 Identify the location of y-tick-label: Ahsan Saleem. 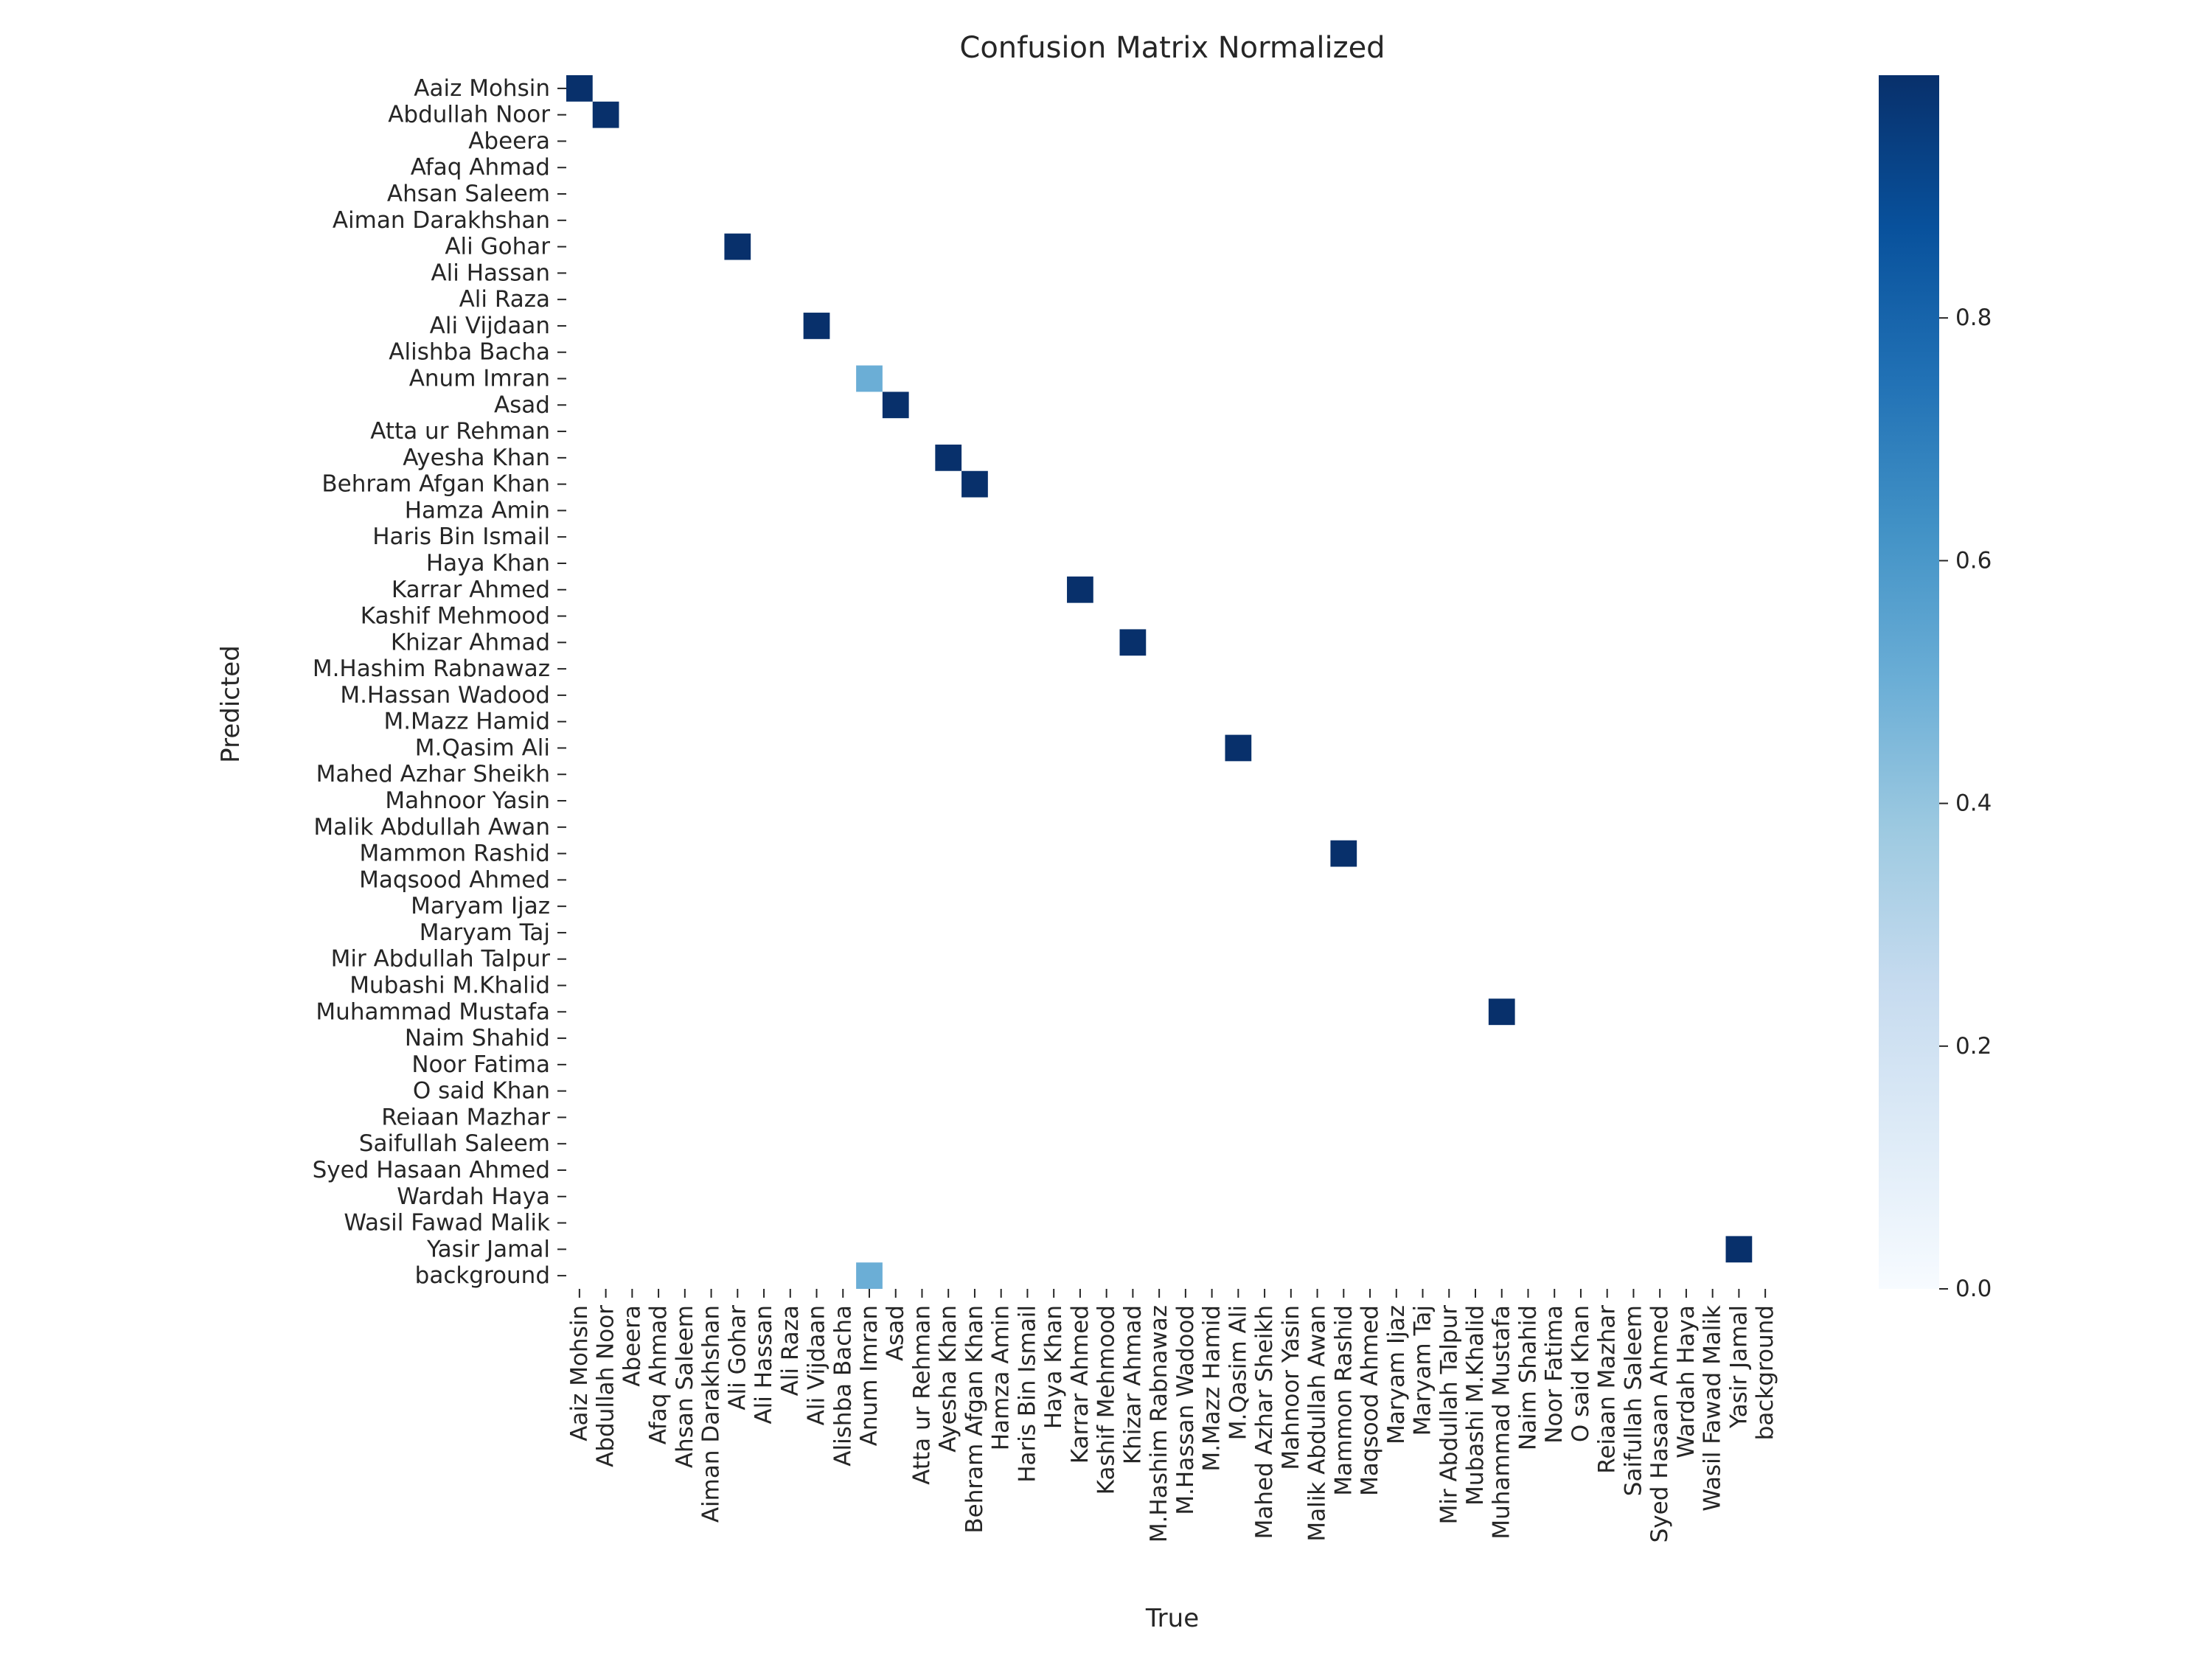
(468, 194).